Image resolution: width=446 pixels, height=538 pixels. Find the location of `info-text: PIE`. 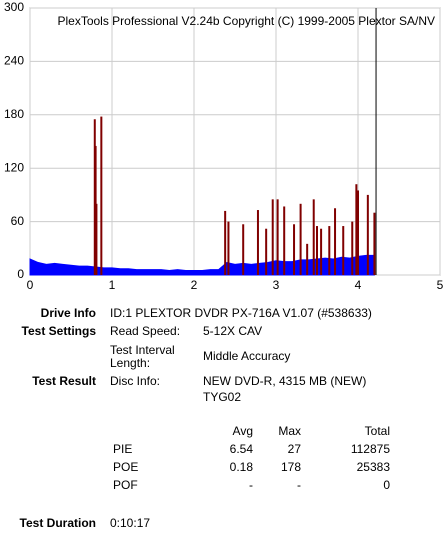

info-text: PIE is located at coordinates (122, 449).